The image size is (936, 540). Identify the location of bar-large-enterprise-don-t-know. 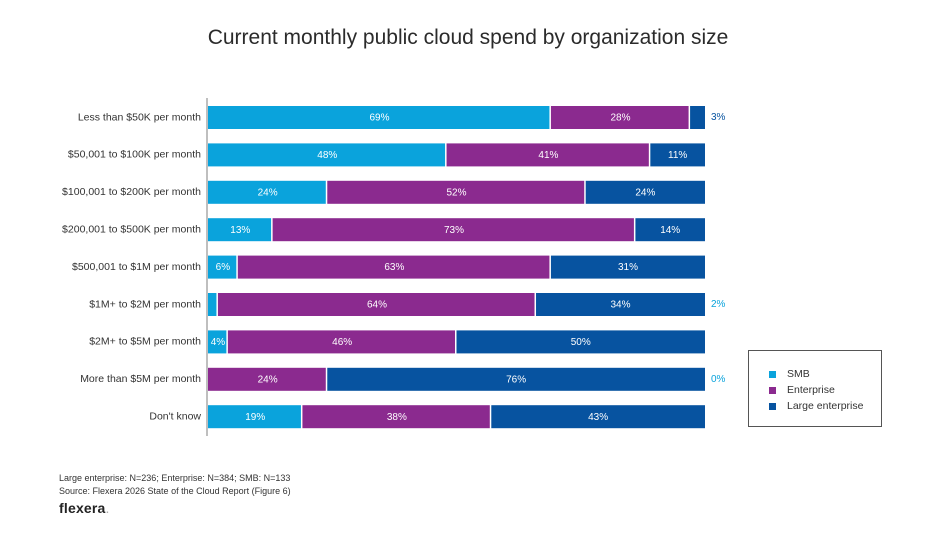
(598, 417).